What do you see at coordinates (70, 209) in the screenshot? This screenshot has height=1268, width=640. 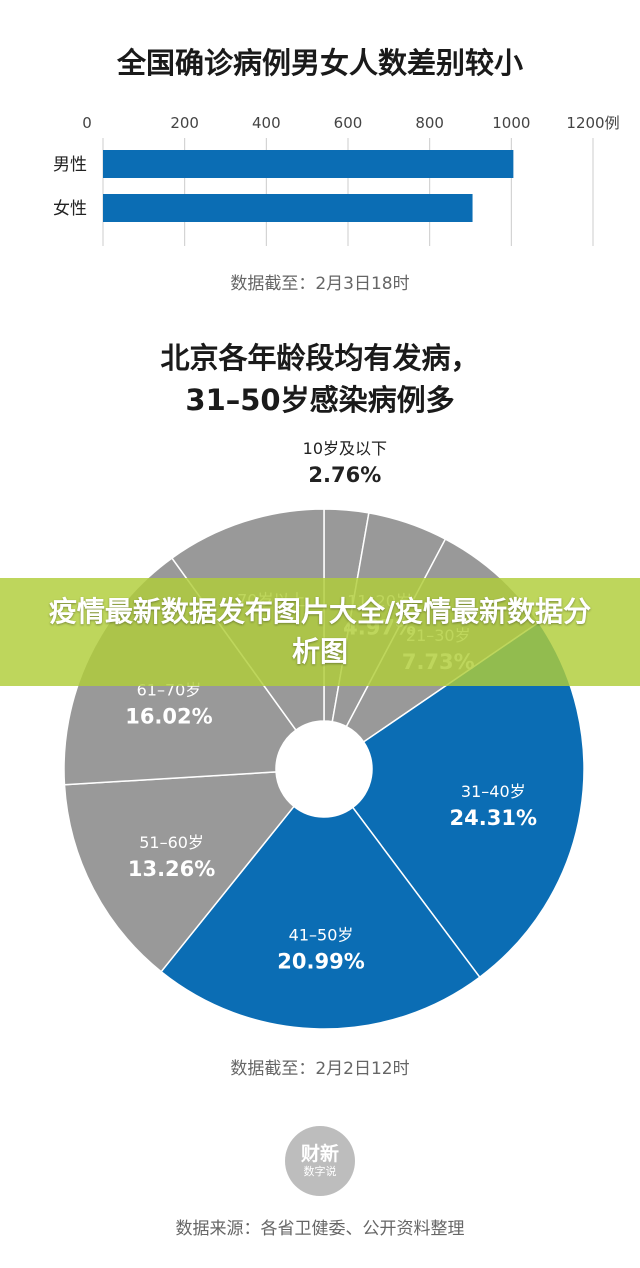 I see `bar-category-label: 女性` at bounding box center [70, 209].